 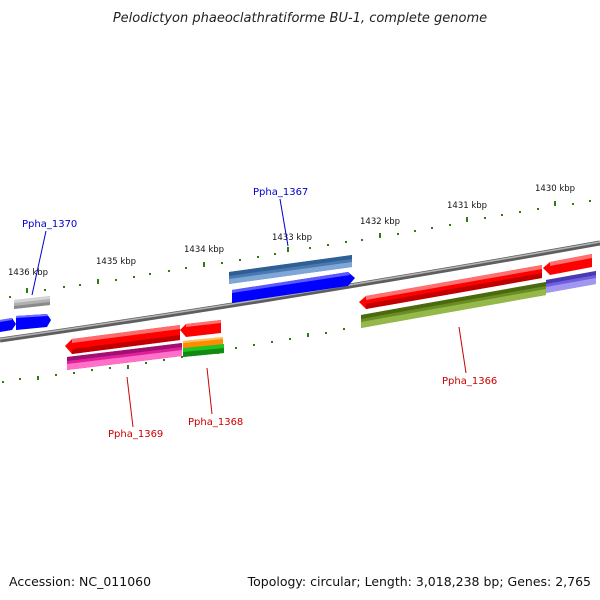 I want to click on gene-red-reverse-far-right, so click(x=567, y=264).